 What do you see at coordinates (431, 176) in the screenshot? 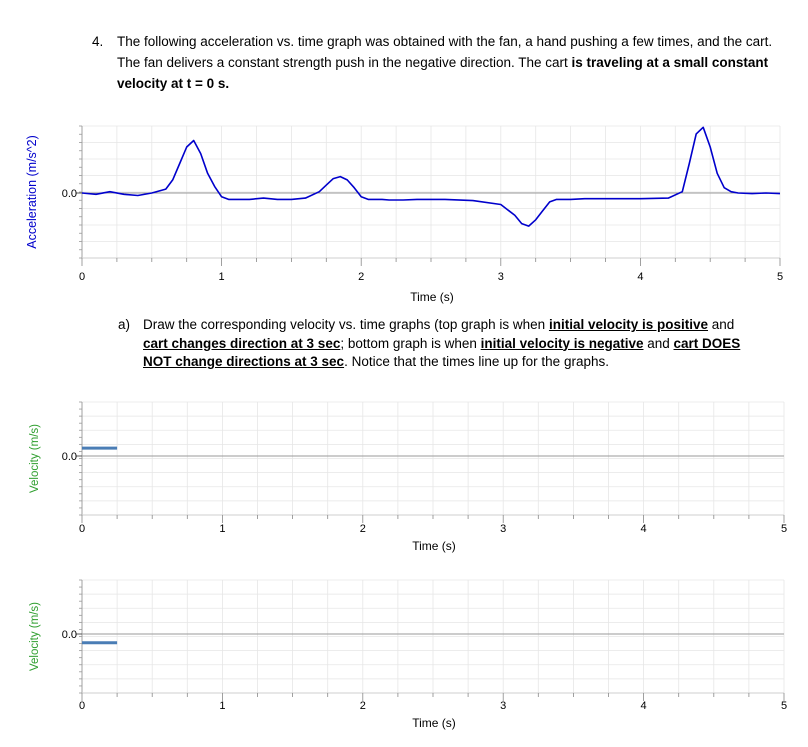
I see `accel-series-line` at bounding box center [431, 176].